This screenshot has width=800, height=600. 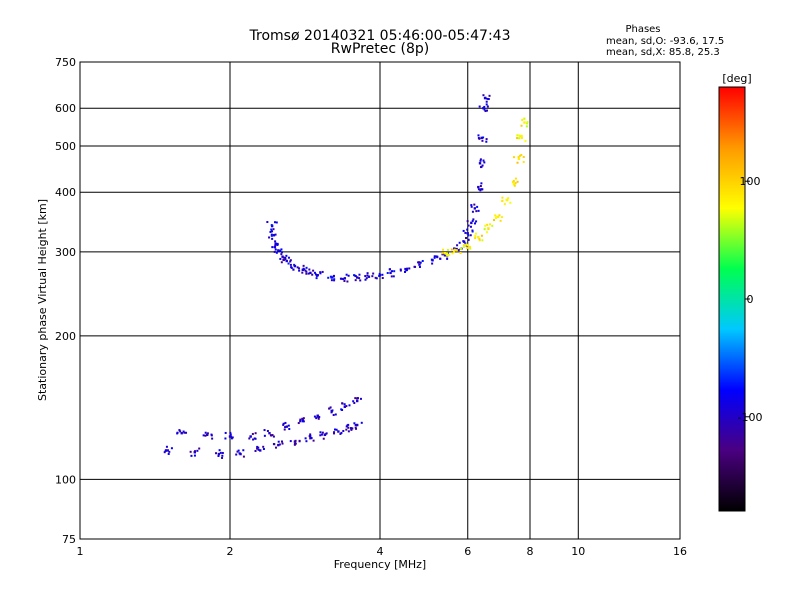 I want to click on y-axis-ticks: 75 100 200 300 400 500 600 750, so click(x=65, y=301).